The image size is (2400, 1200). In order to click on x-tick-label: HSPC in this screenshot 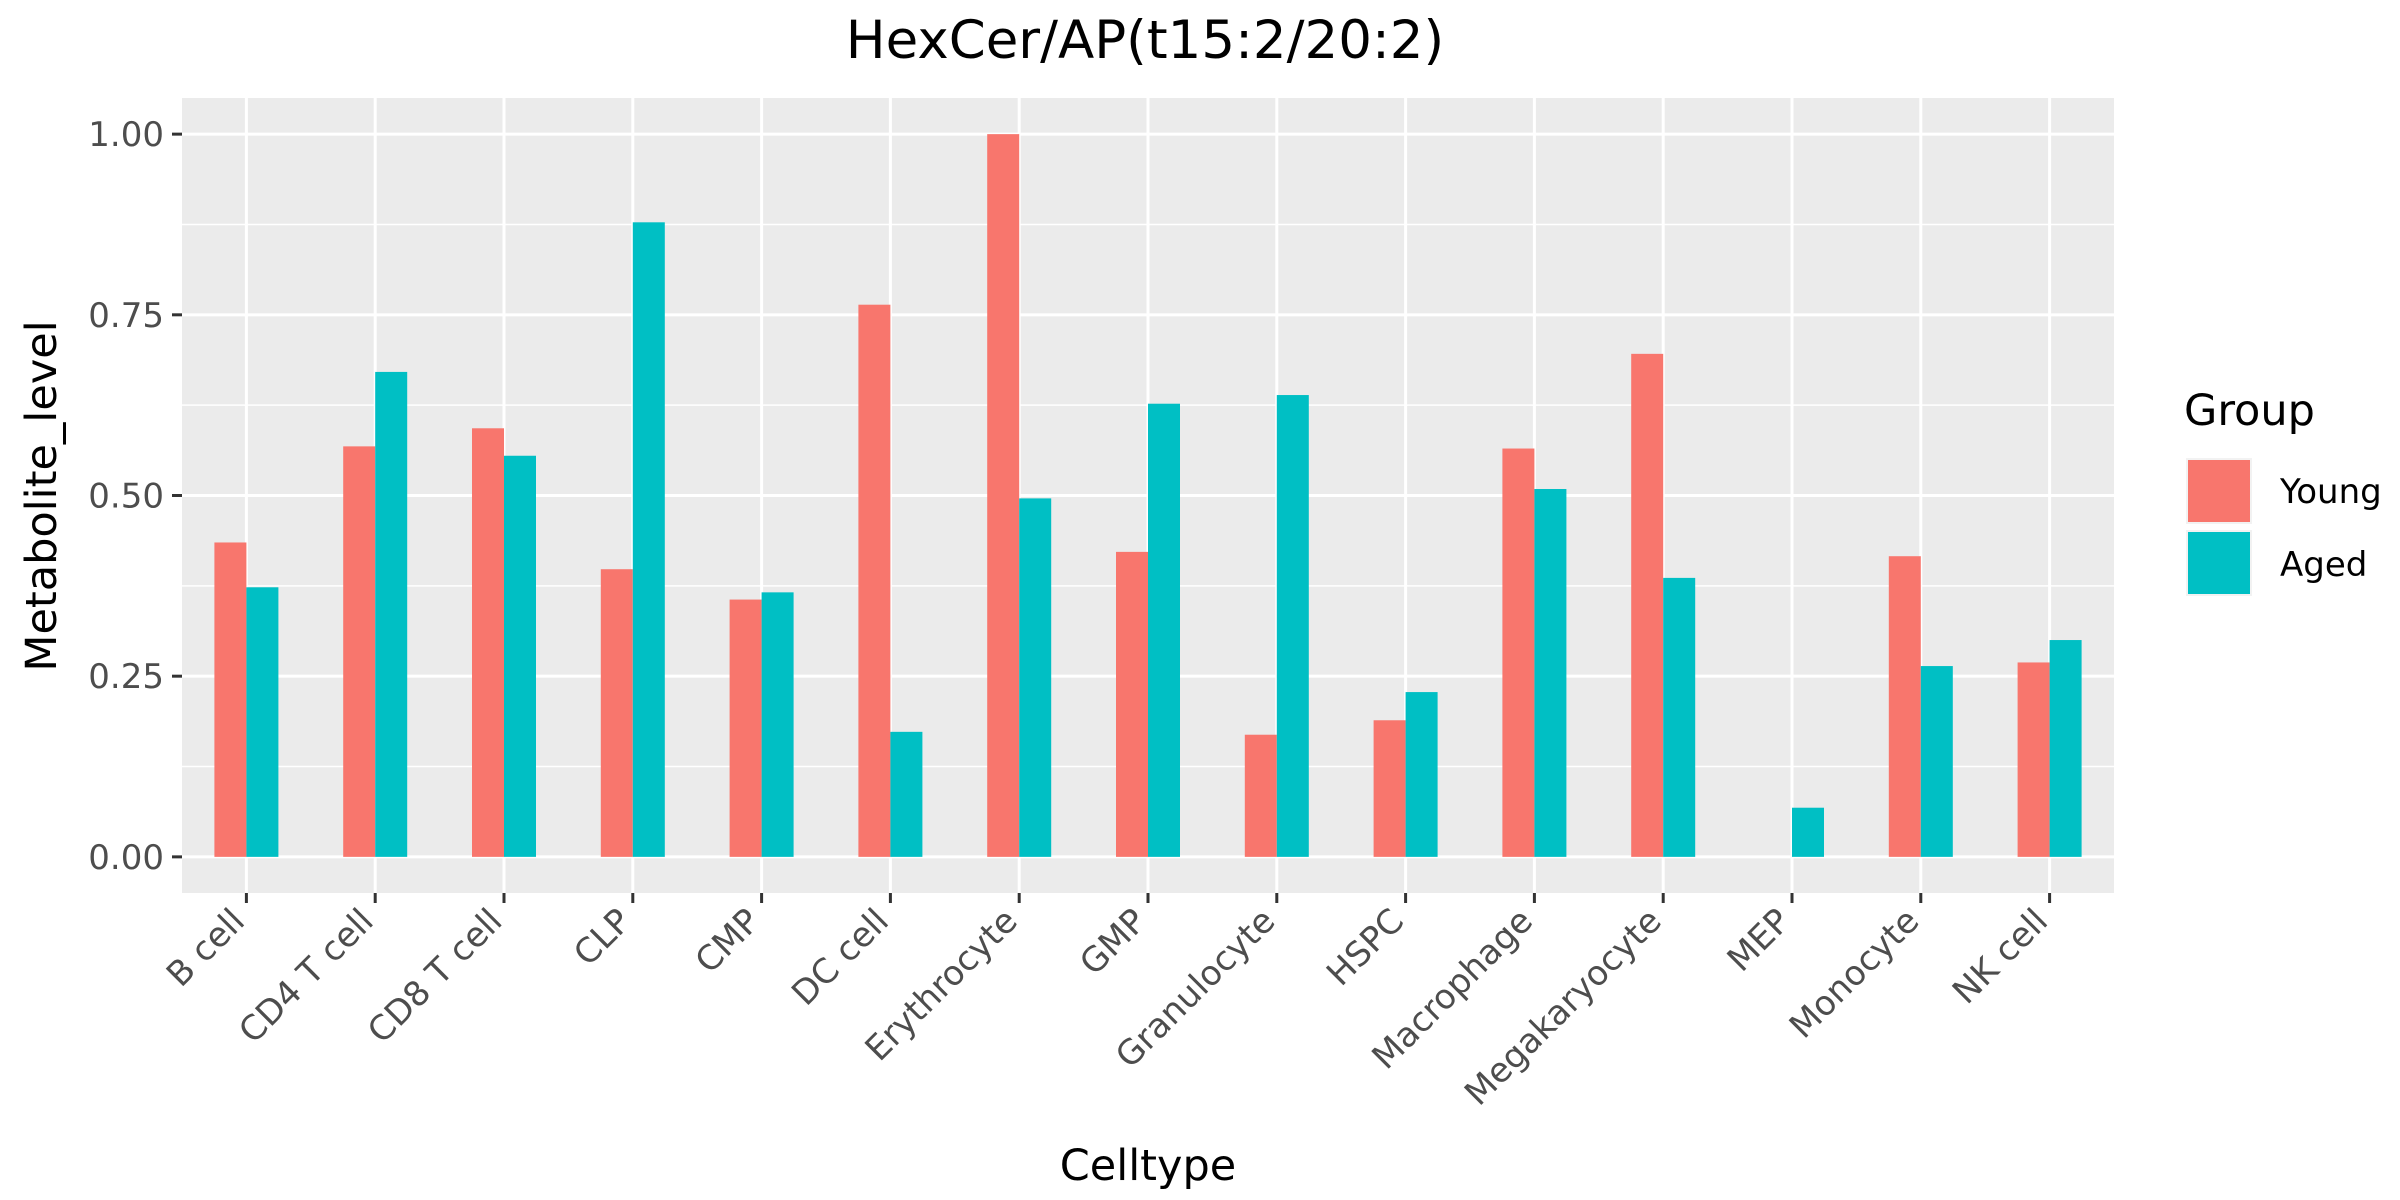, I will do `click(1365, 947)`.